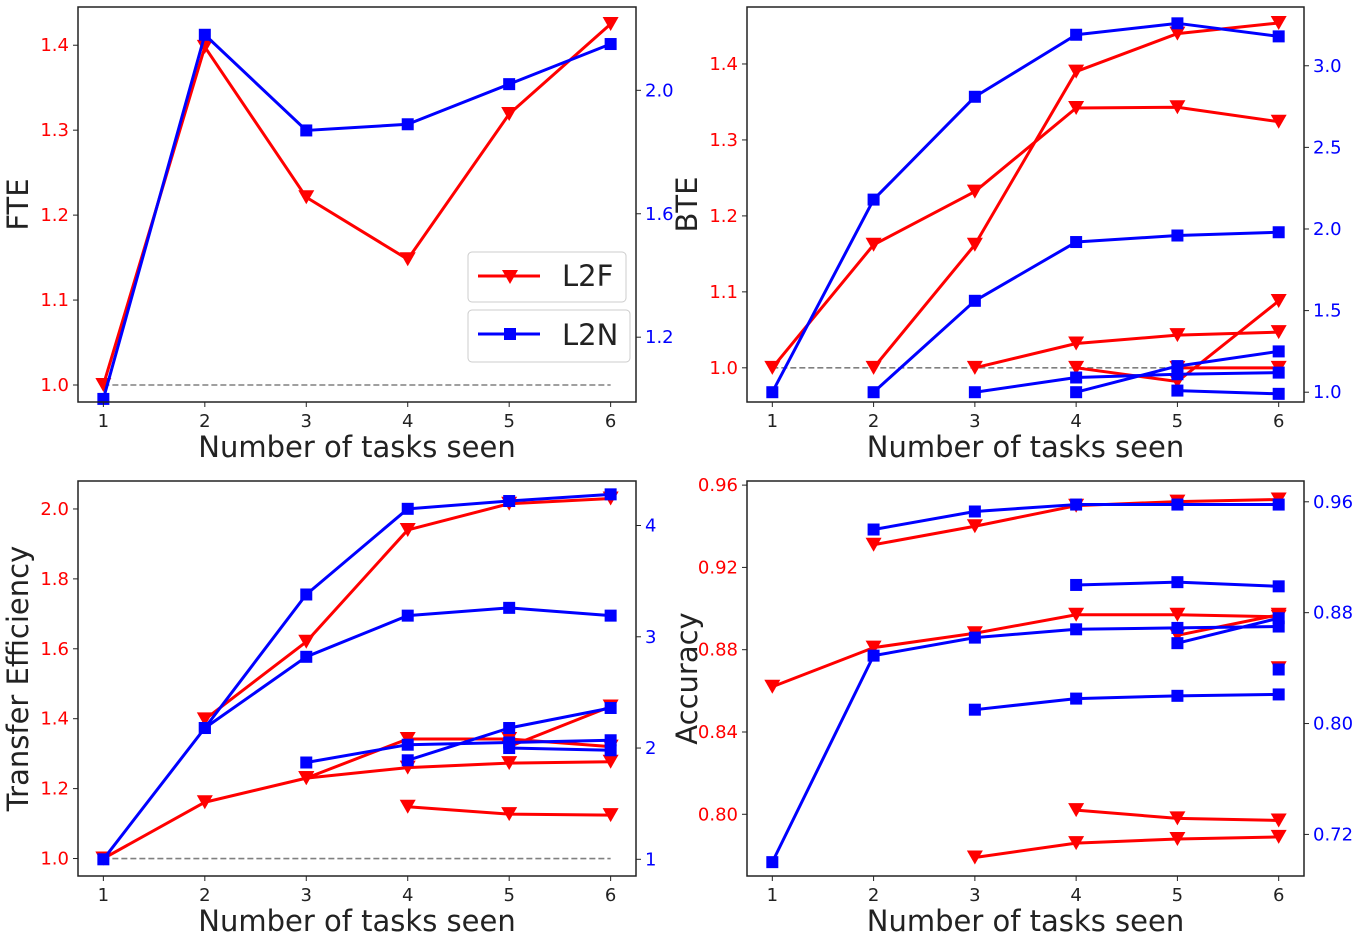  Describe the element at coordinates (974, 895) in the screenshot. I see `x-tick-label: 3` at that location.